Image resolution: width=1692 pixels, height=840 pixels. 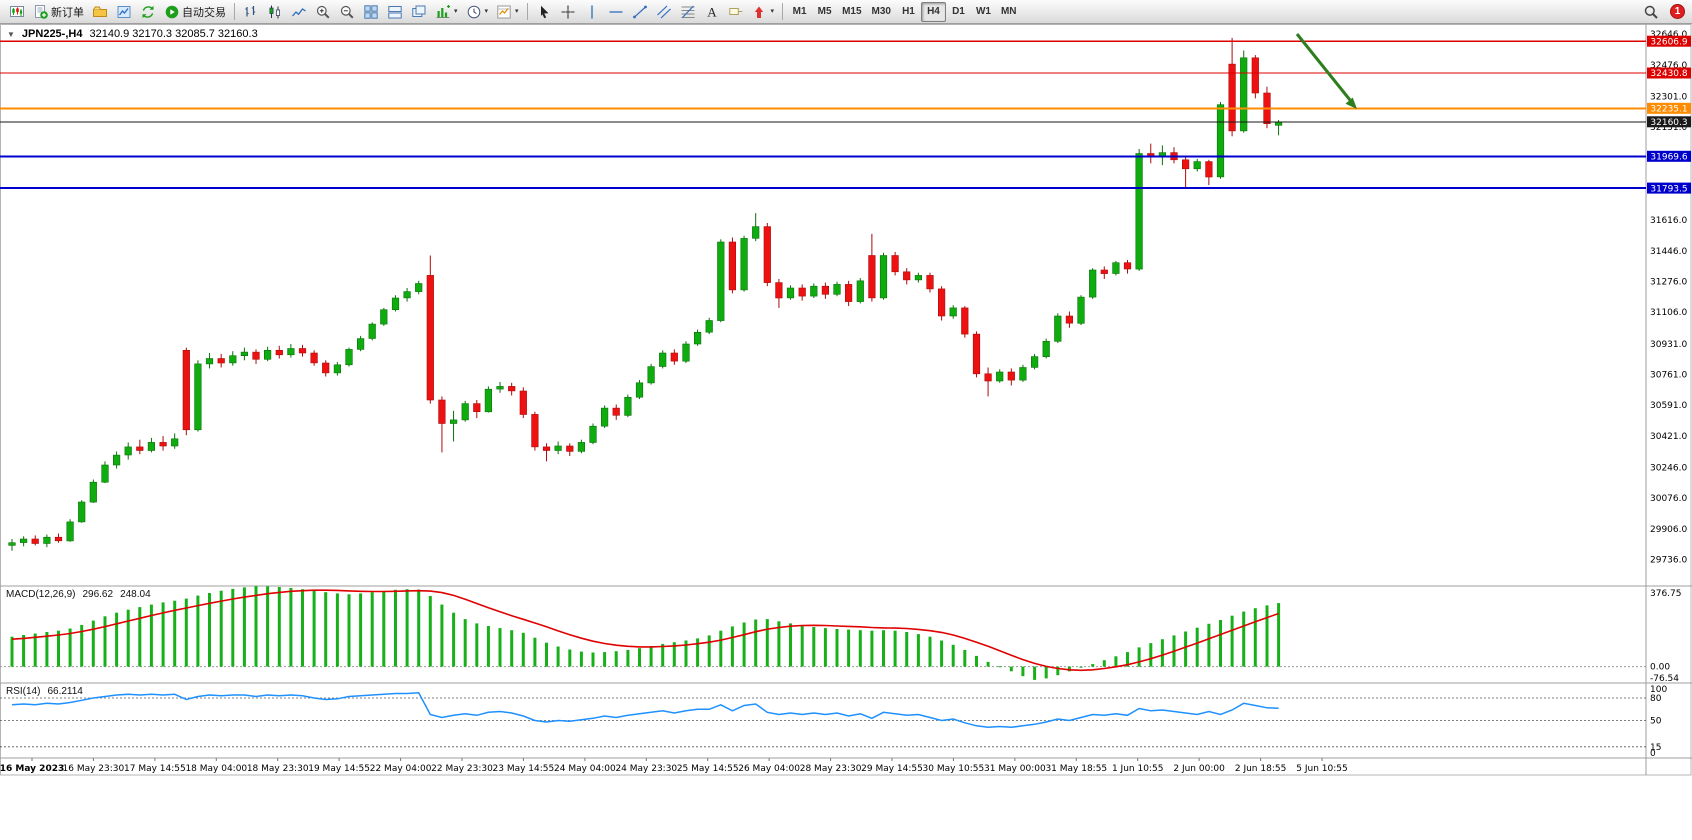 I want to click on hline-icon, so click(x=616, y=12).